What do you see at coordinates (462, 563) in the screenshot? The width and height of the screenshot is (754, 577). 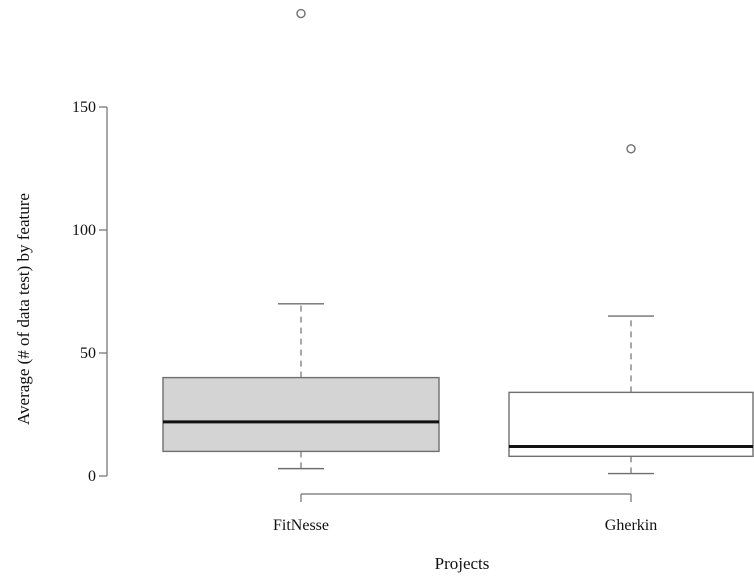 I see `x-axis-title: Projects` at bounding box center [462, 563].